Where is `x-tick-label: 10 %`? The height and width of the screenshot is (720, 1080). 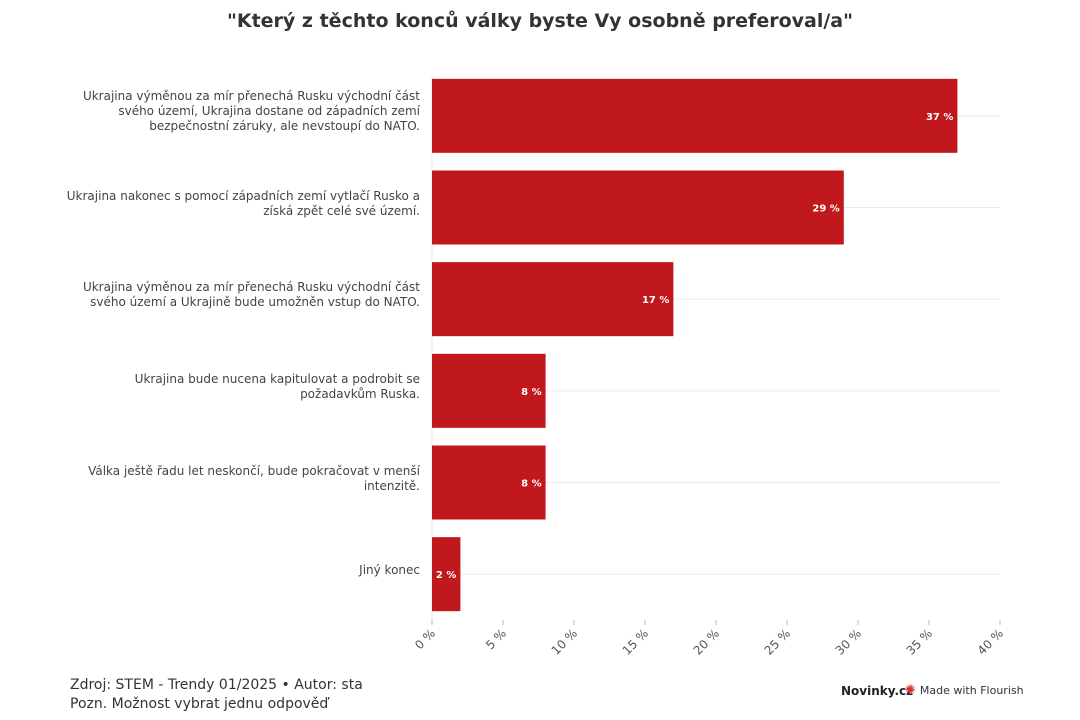 x-tick-label: 10 % is located at coordinates (564, 641).